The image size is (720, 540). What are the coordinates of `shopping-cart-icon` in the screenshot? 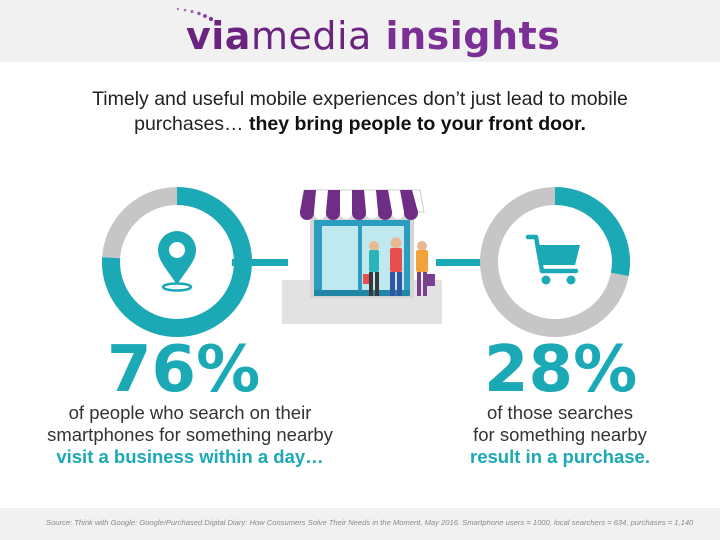 It's located at (552, 259).